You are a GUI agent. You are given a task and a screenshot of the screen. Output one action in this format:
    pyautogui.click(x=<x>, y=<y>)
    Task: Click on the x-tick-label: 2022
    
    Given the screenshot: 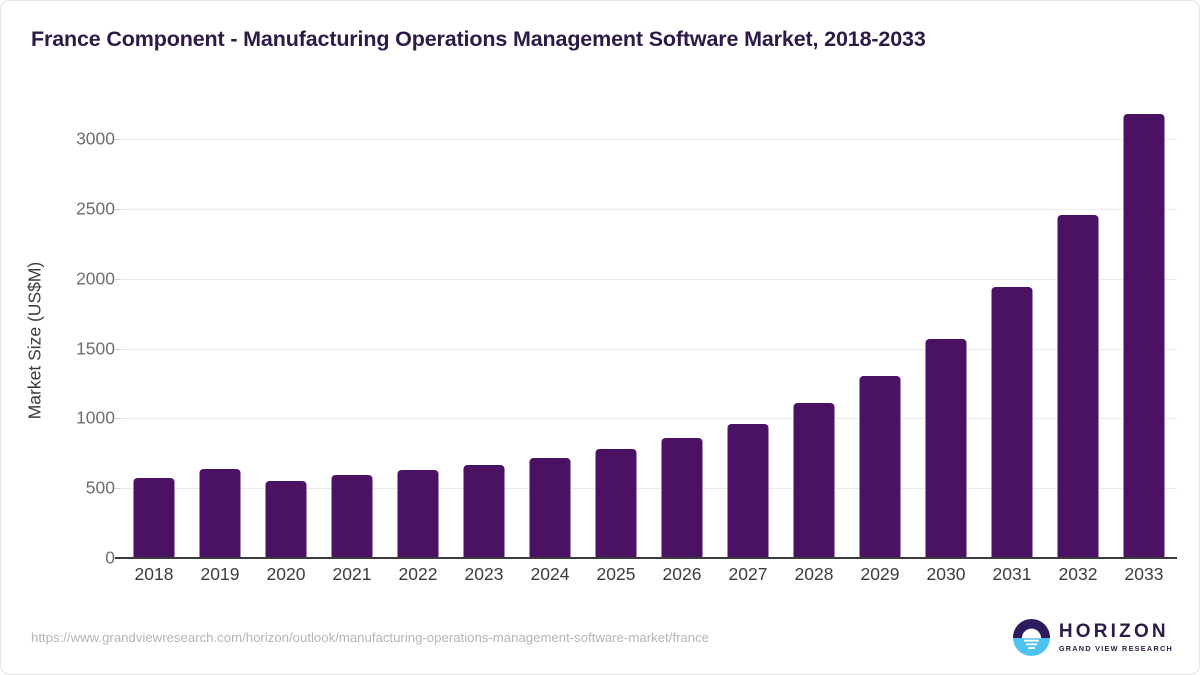 What is the action you would take?
    pyautogui.click(x=418, y=574)
    